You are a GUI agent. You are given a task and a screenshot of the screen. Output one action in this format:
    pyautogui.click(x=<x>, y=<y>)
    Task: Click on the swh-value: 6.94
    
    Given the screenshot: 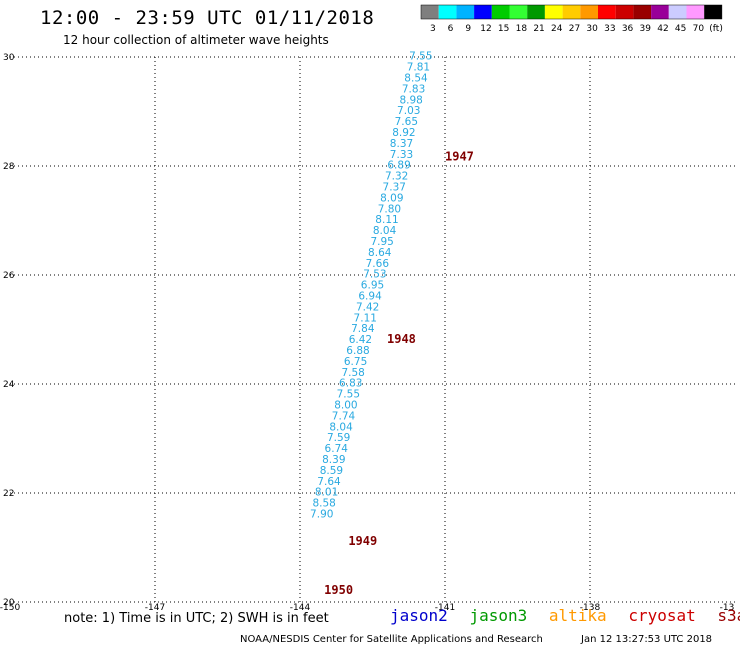 What is the action you would take?
    pyautogui.click(x=370, y=297)
    